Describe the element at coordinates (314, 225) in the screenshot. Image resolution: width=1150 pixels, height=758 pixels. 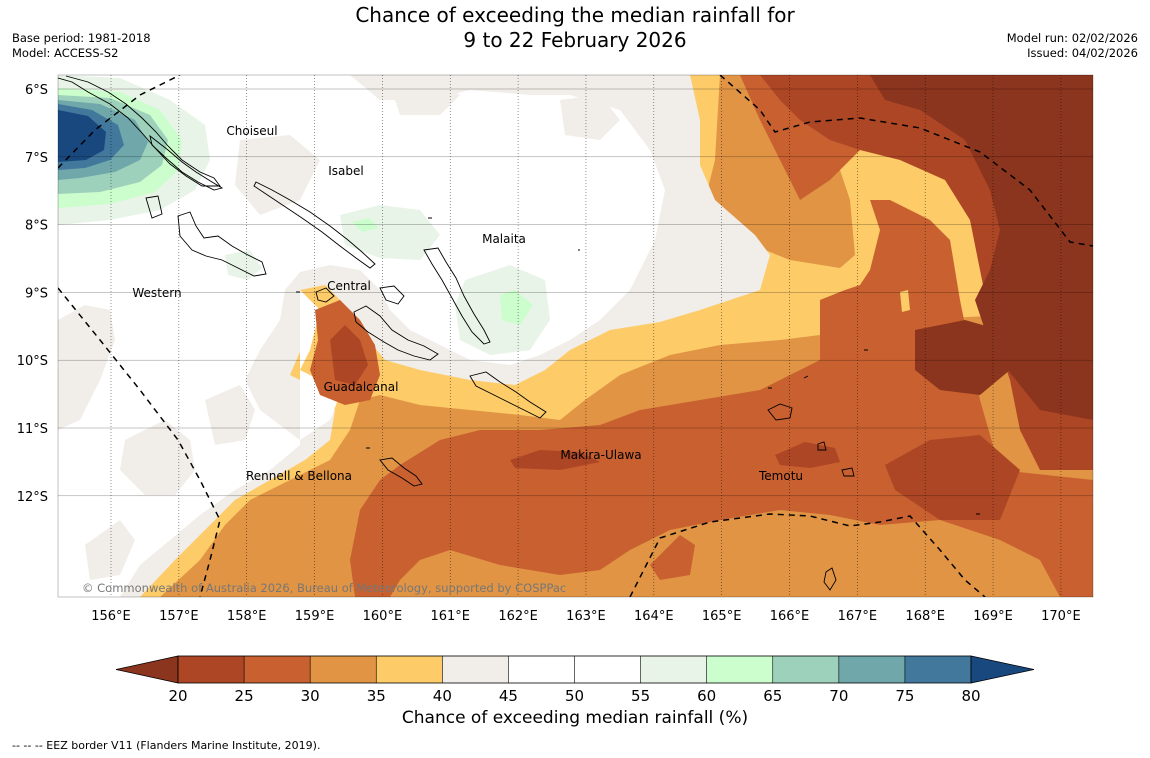
I see `coast-isabel` at that location.